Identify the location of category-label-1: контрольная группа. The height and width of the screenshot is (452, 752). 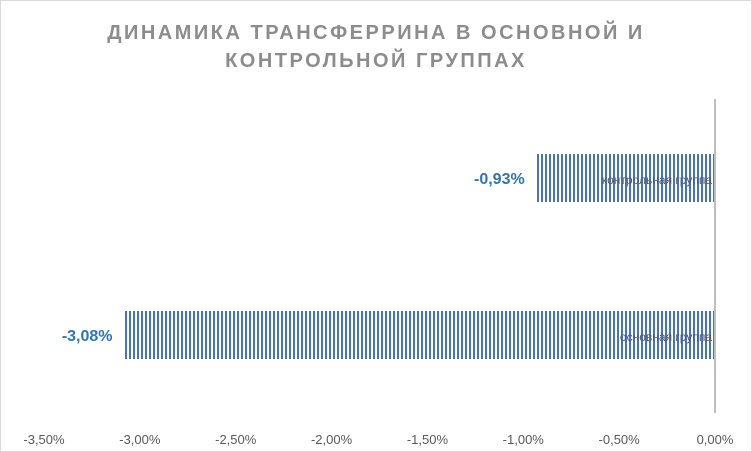
(657, 180).